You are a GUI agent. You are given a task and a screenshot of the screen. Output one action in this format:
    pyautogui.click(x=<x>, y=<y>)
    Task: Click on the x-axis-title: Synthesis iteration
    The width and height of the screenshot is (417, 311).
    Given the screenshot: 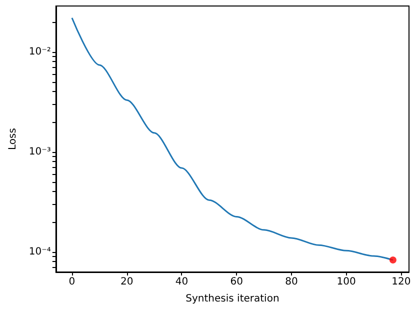 What is the action you would take?
    pyautogui.click(x=233, y=299)
    